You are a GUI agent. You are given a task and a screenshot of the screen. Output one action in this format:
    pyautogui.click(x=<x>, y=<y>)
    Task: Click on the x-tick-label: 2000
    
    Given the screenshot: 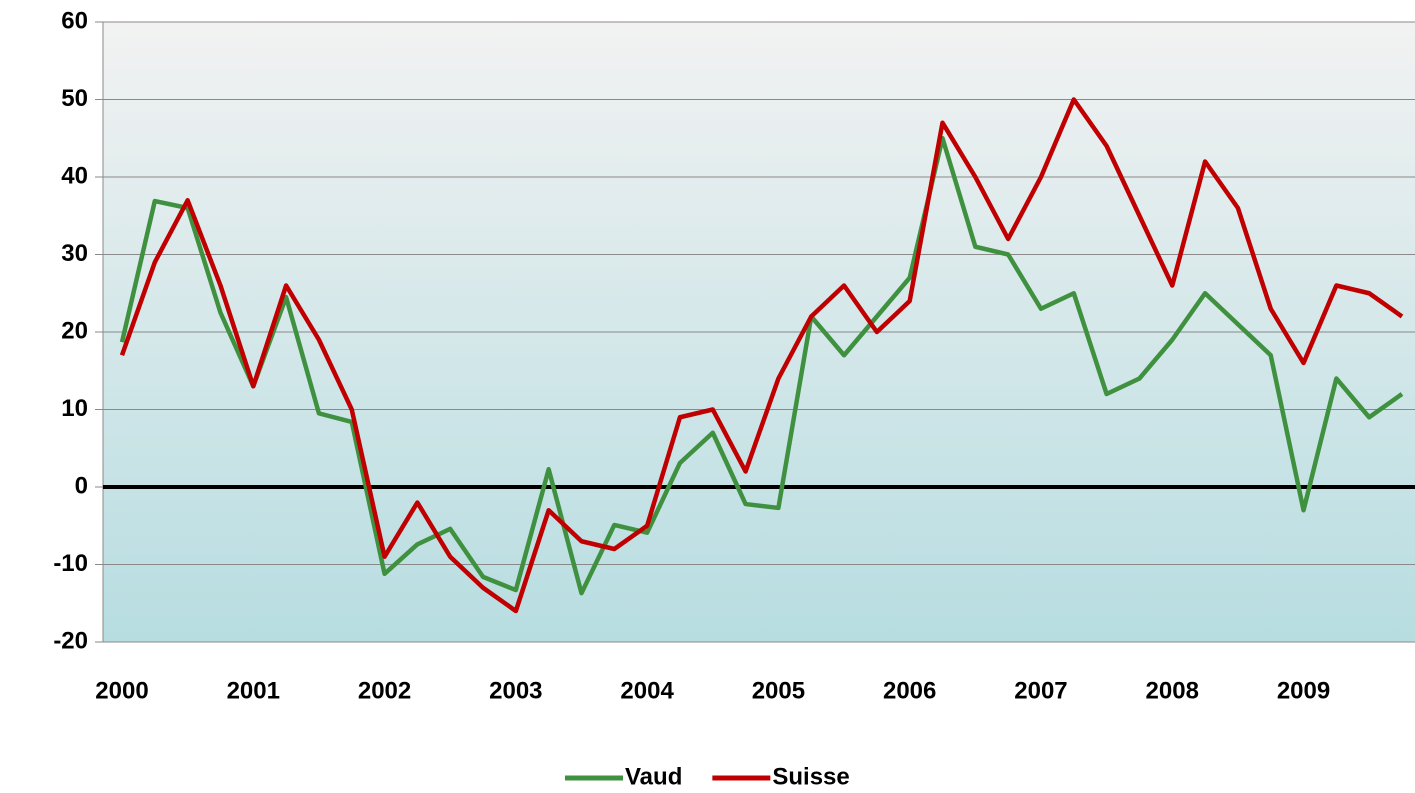 What is the action you would take?
    pyautogui.click(x=121, y=690)
    